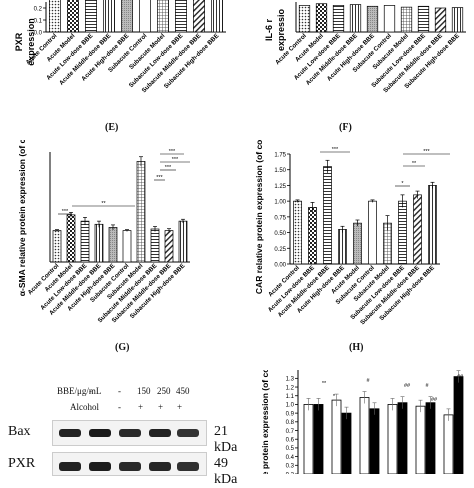  Describe the element at coordinates (280, 187) in the screenshot. I see `y-tick-label: 1.25` at that location.